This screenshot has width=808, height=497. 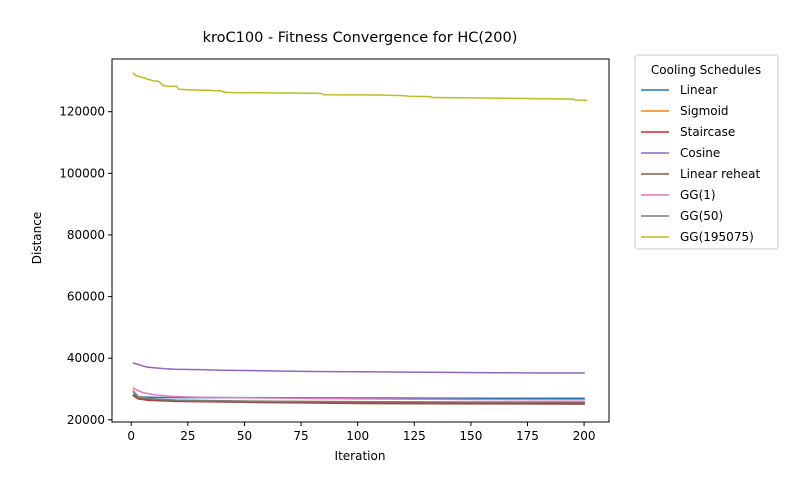 What do you see at coordinates (86, 420) in the screenshot?
I see `y-tick-label: 20000` at bounding box center [86, 420].